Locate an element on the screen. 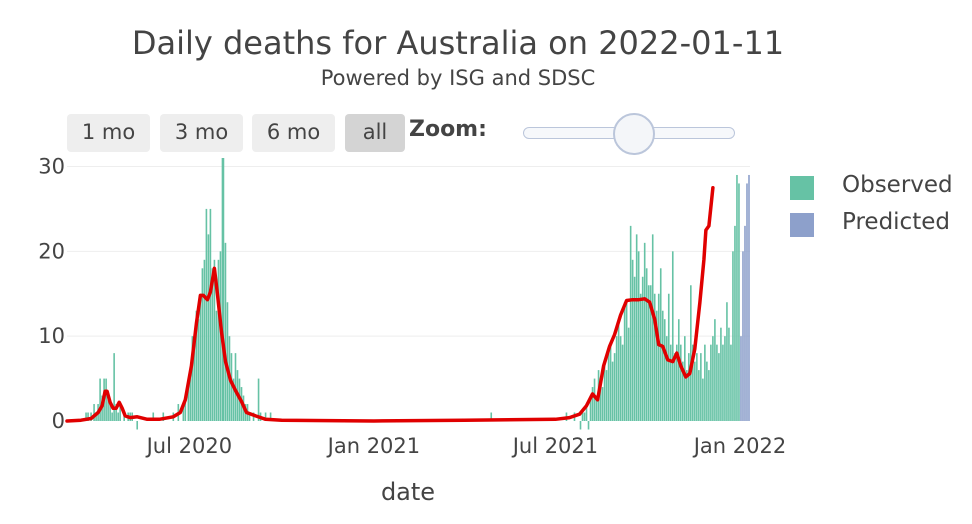 The image size is (972, 524). range-button-6-months: 6 mo is located at coordinates (293, 133).